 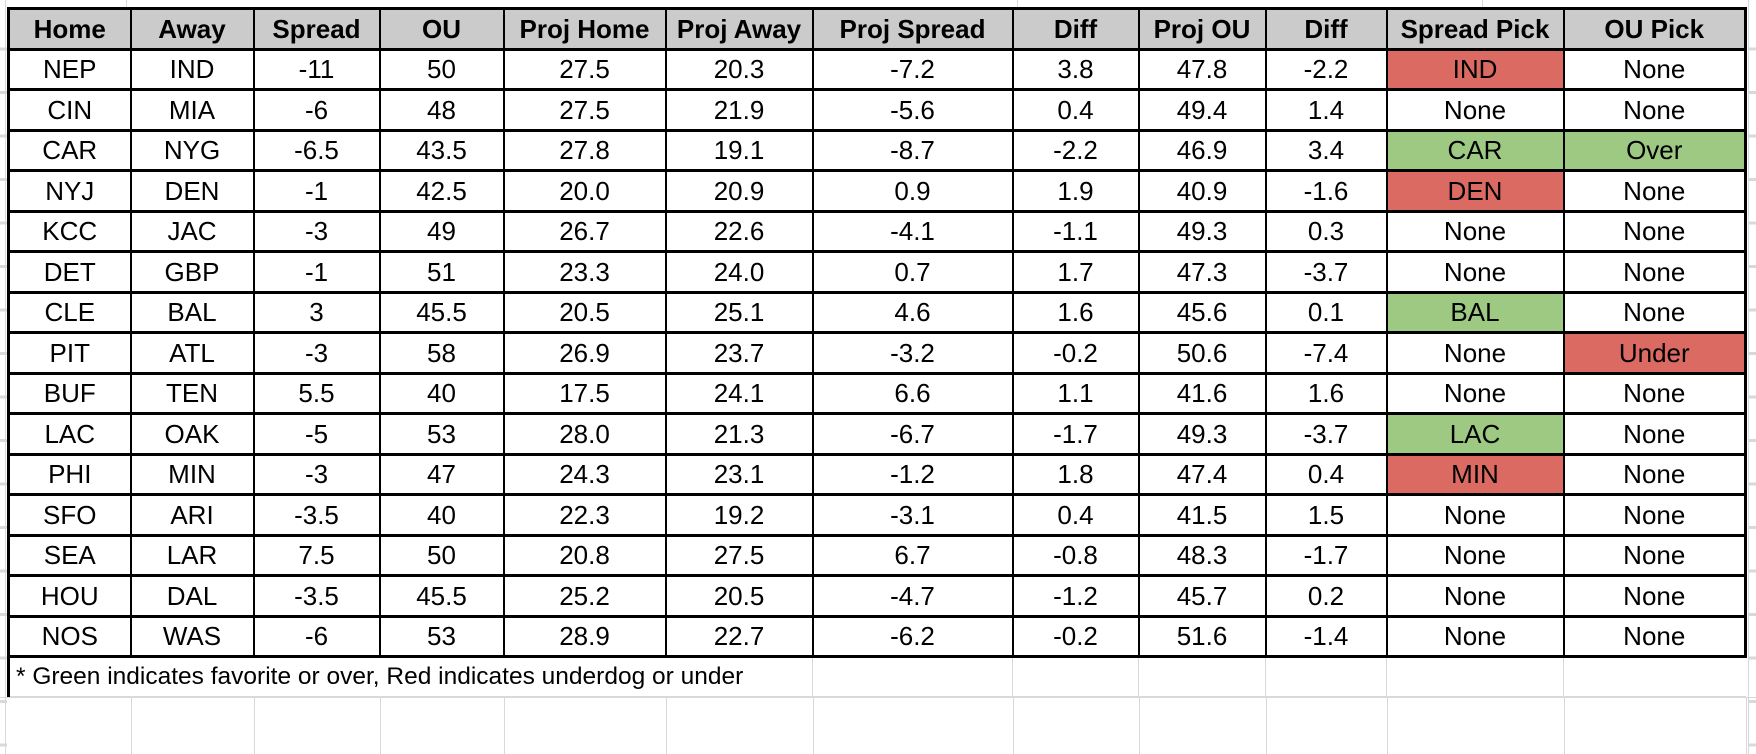 I want to click on proj-home-cell: 24.3, so click(x=584, y=474).